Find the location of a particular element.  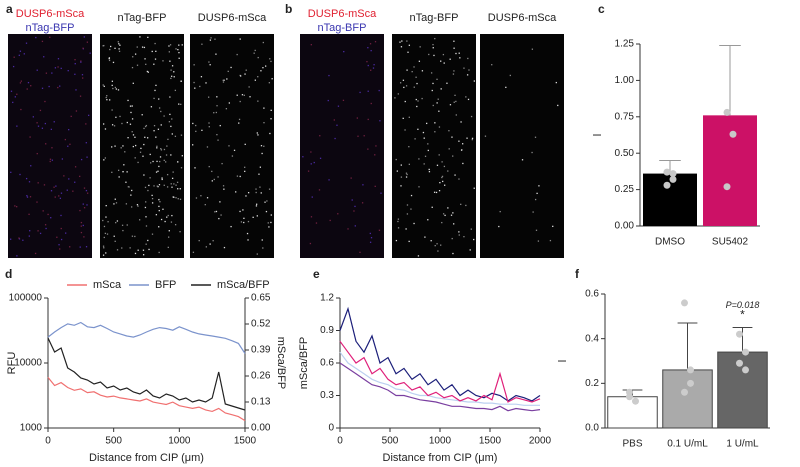

x-tick-label: 500 is located at coordinates (113, 441).